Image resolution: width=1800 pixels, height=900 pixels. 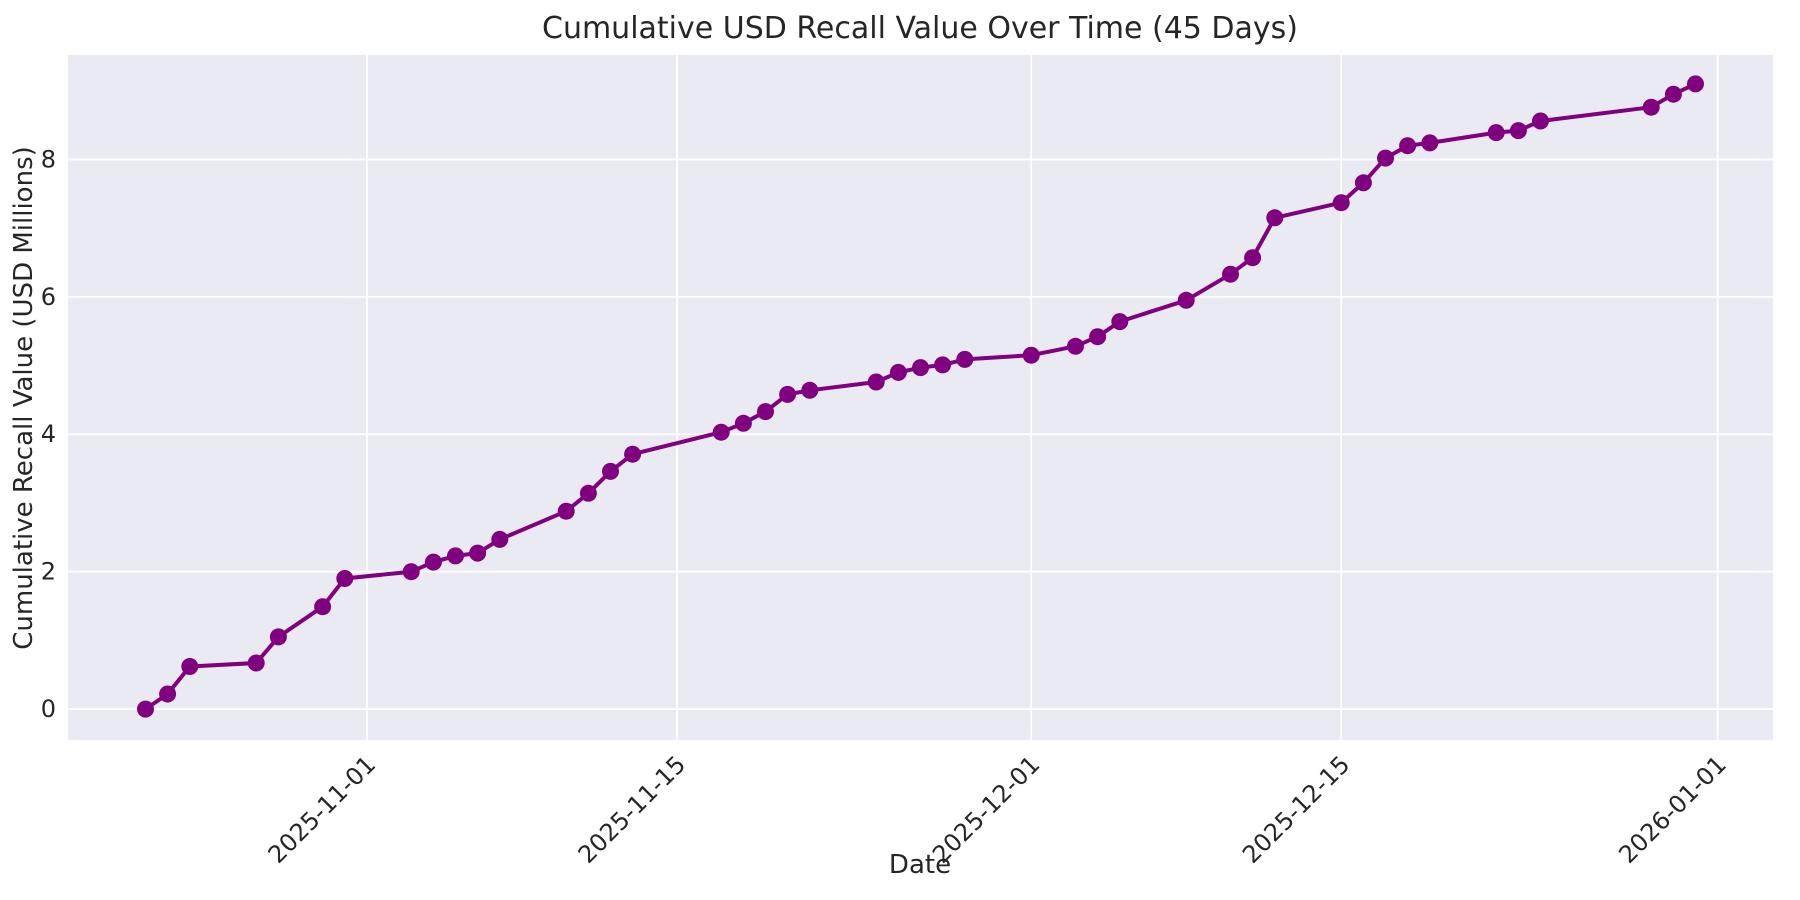 What do you see at coordinates (1672, 809) in the screenshot?
I see `x-tick-label: 2026-01-01` at bounding box center [1672, 809].